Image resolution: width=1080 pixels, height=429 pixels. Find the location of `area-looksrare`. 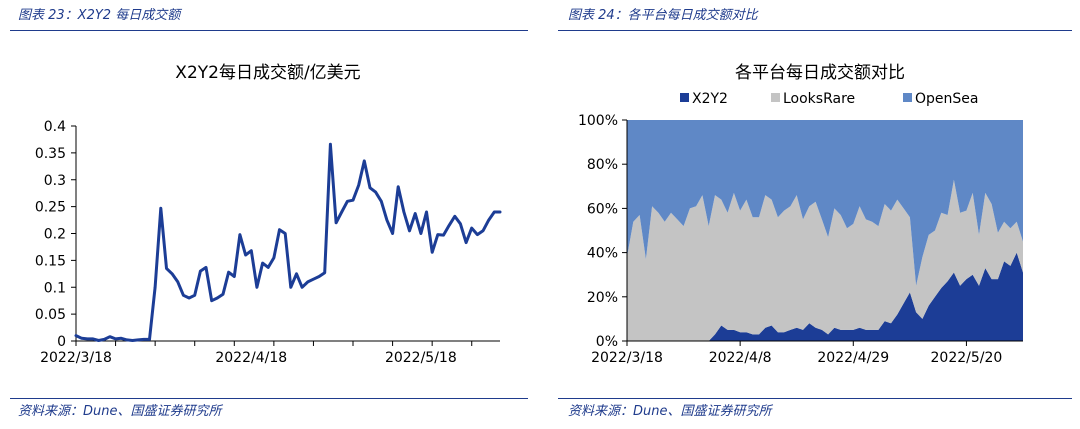

area-looksrare is located at coordinates (825, 260).